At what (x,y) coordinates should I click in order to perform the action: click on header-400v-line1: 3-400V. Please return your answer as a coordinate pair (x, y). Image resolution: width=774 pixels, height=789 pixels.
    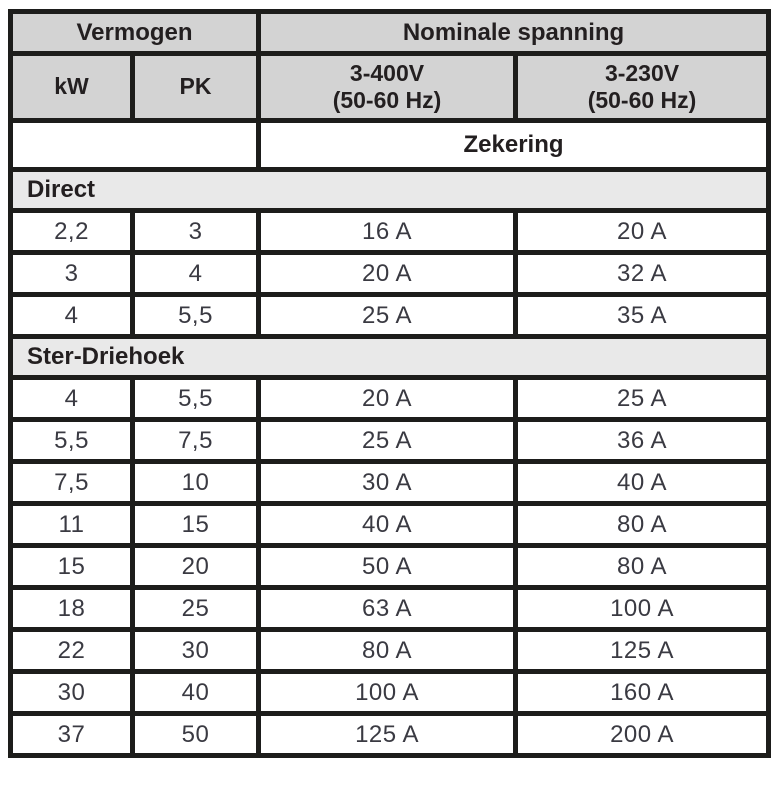
    Looking at the image, I should click on (387, 72).